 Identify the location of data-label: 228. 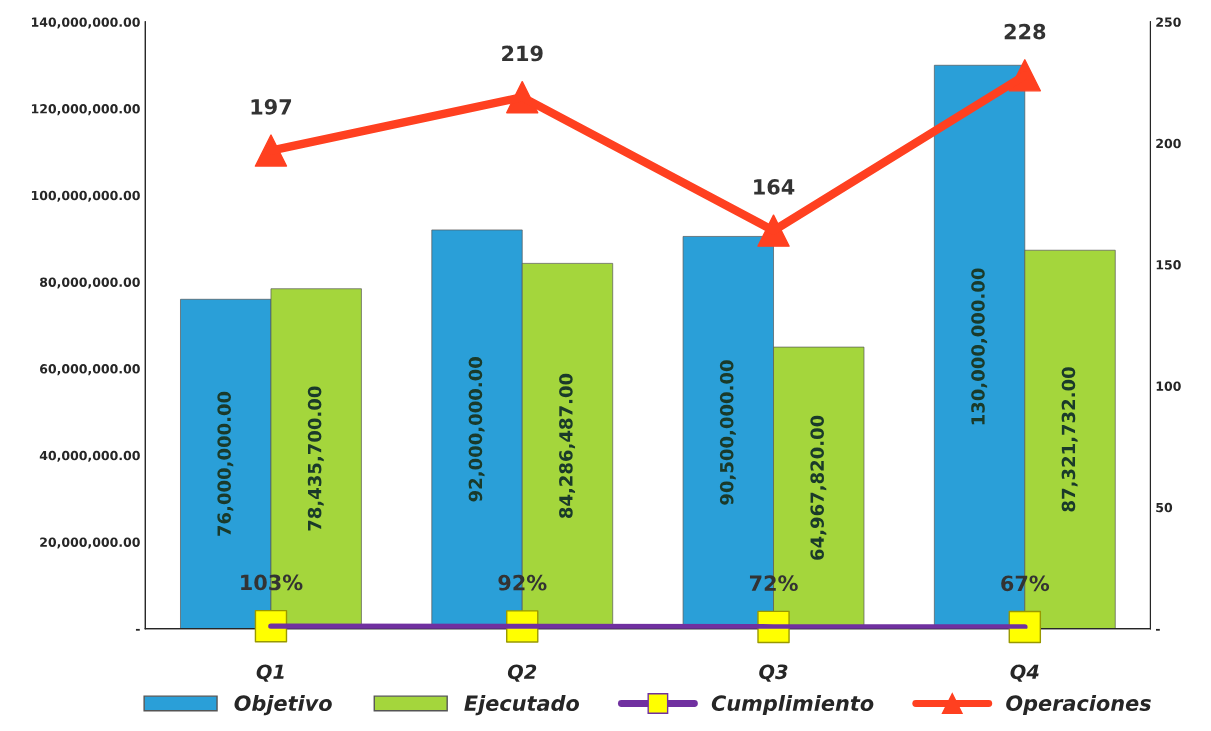
(1025, 31).